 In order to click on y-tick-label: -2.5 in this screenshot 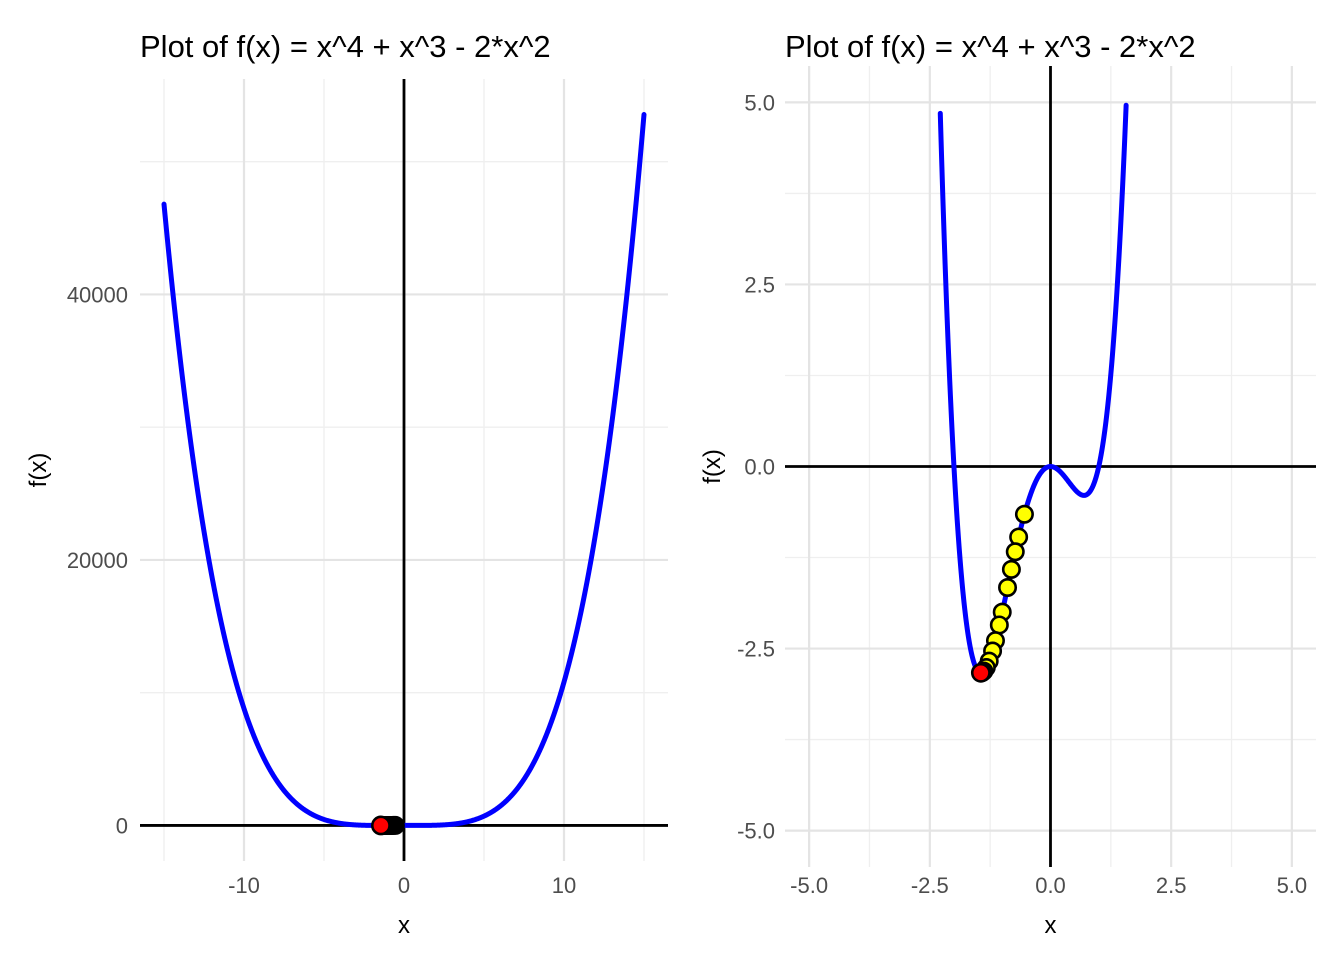, I will do `click(756, 649)`.